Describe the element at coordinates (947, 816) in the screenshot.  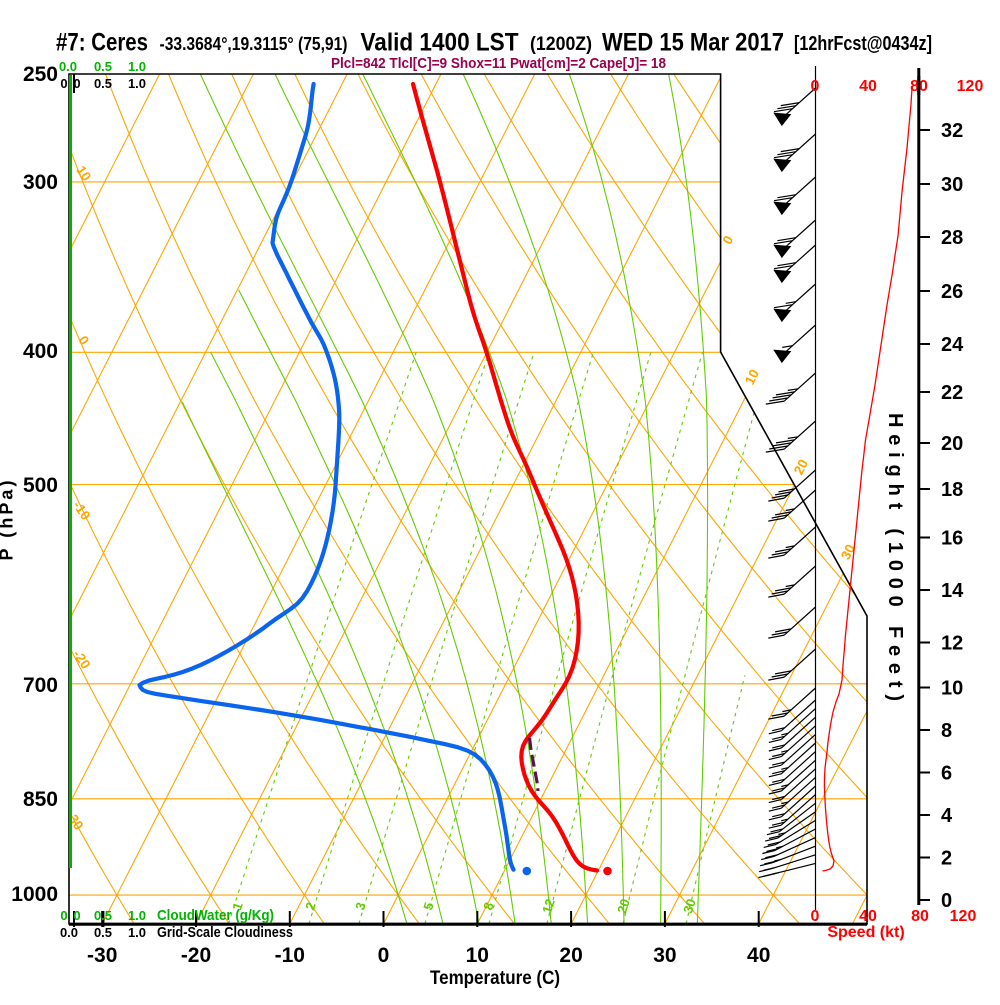
I see `svg-text: 4` at that location.